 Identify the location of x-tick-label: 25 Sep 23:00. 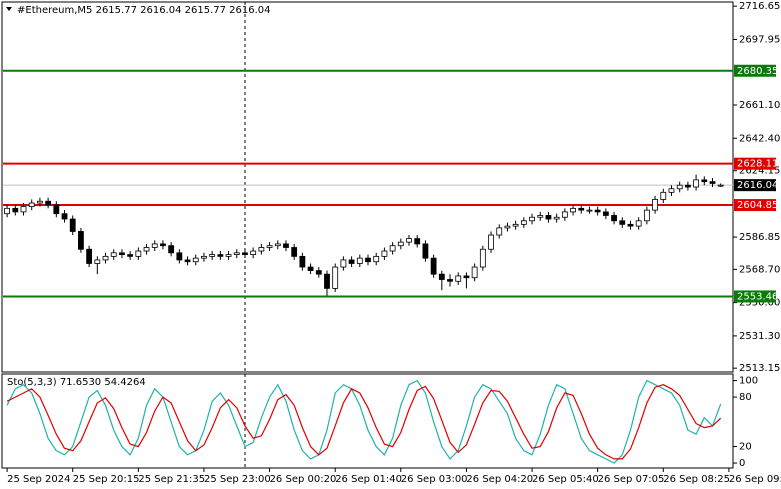
(237, 479).